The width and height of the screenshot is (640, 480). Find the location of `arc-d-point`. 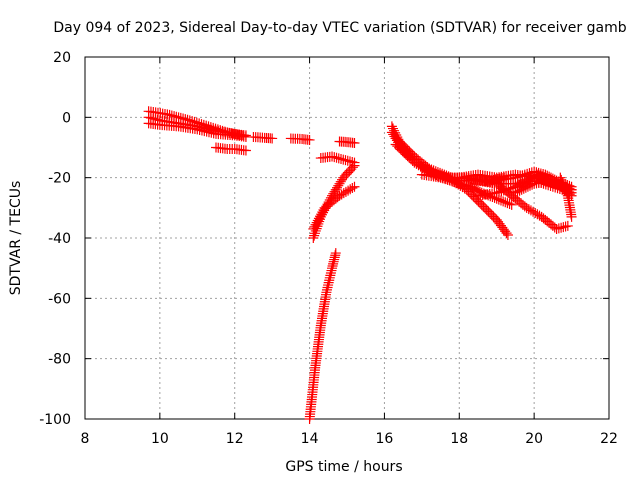

arc-d-point is located at coordinates (245, 150).